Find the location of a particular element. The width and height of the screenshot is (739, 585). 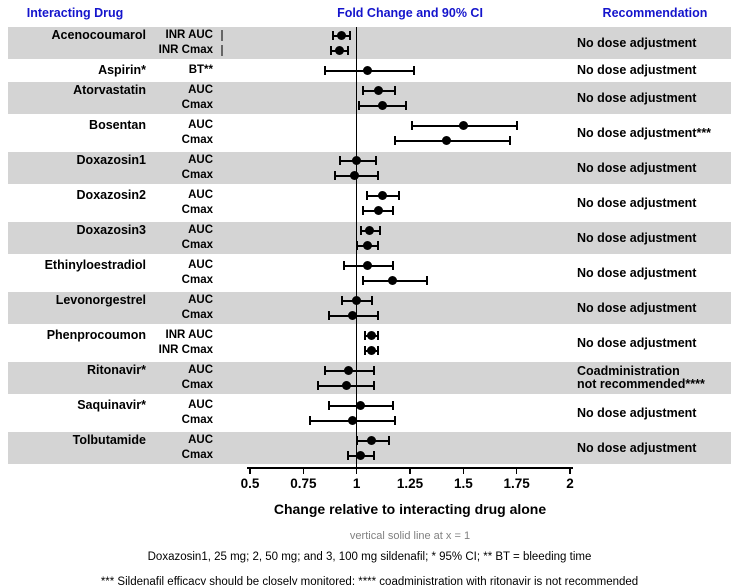

x-axis-note: vertical solid line at x = 1 is located at coordinates (410, 536).